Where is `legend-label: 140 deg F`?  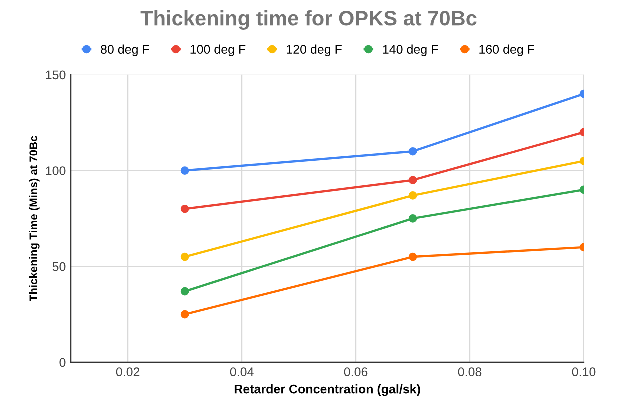 legend-label: 140 deg F is located at coordinates (410, 50).